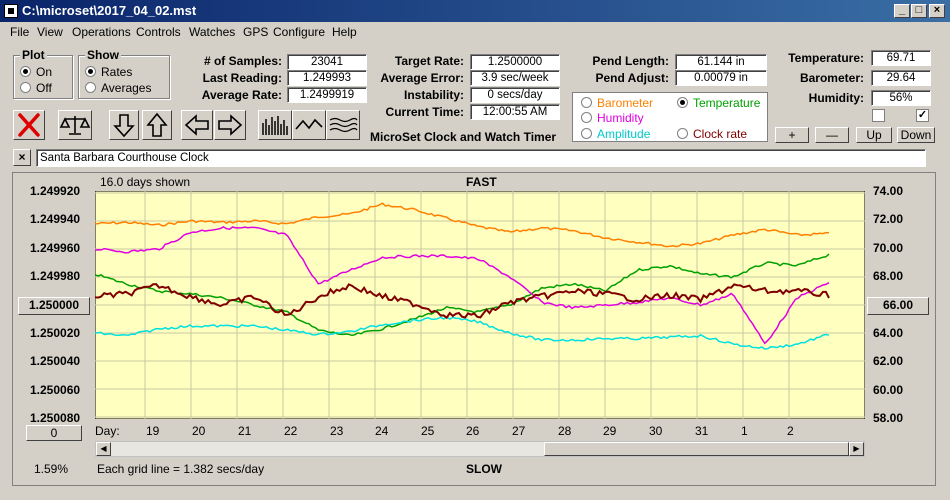 The height and width of the screenshot is (500, 950). I want to click on x-tick-2: 2, so click(790, 431).